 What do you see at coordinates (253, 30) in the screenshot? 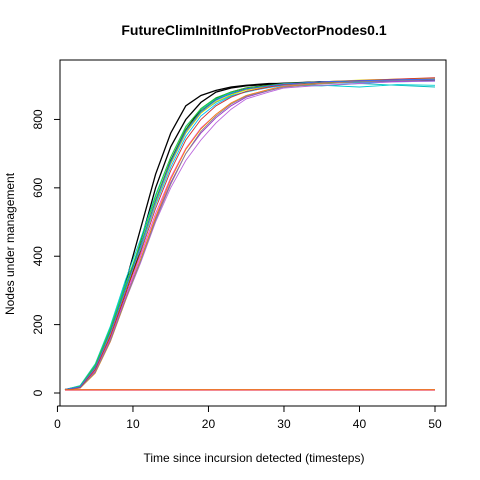
I see `chart-title: FutureClimInitInfoProbVectorPnodes0.1` at bounding box center [253, 30].